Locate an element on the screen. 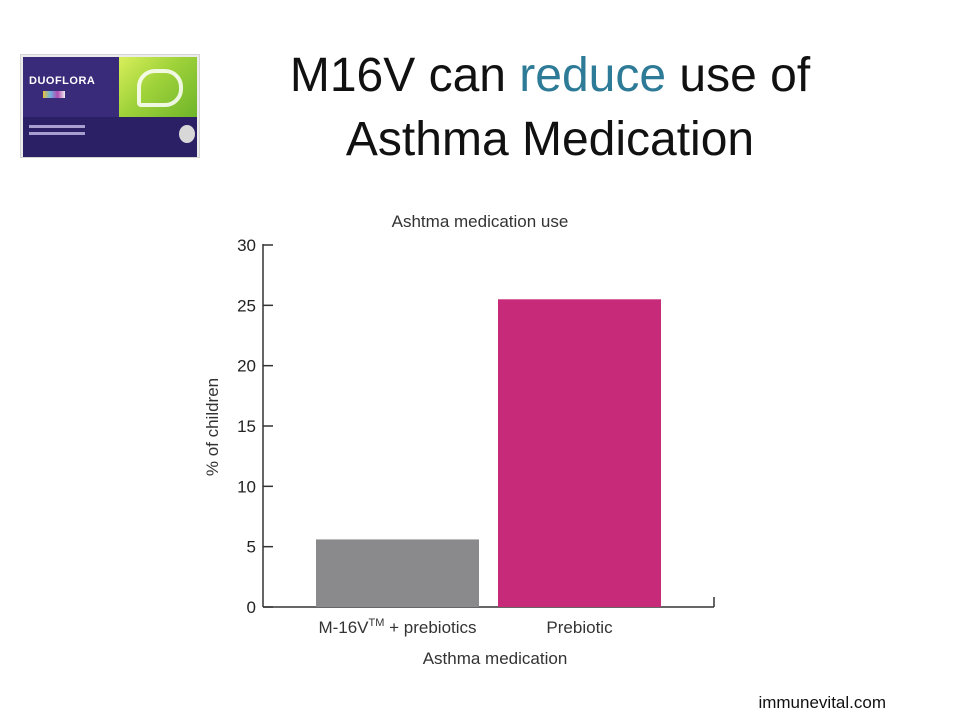 This screenshot has width=960, height=720. category-labels: M-16VTM + prebiotics Prebiotic is located at coordinates (465, 627).